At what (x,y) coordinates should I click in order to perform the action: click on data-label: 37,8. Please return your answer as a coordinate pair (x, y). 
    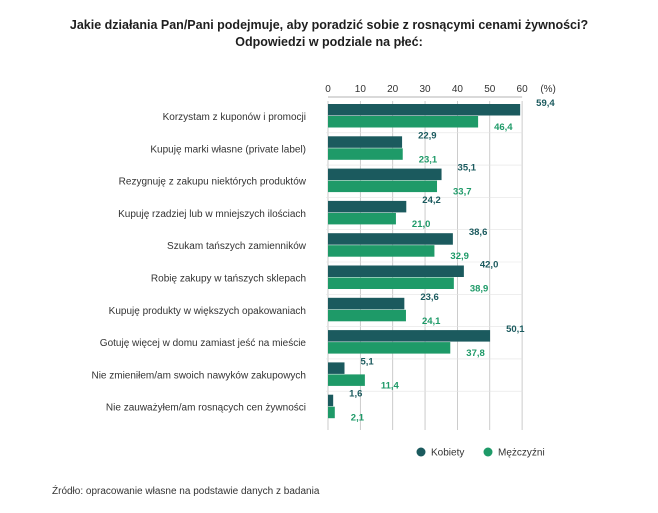
    Looking at the image, I should click on (475, 353).